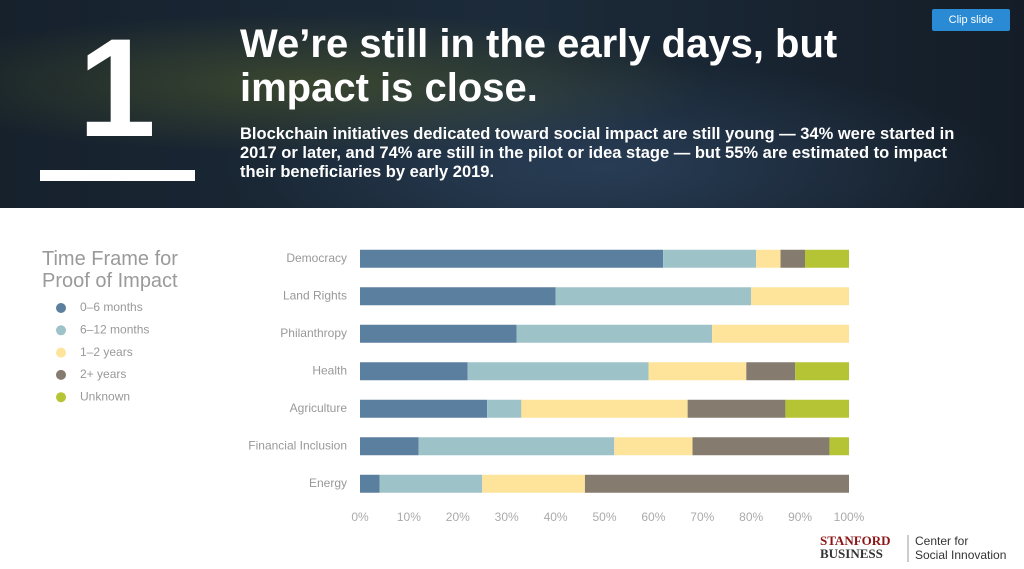 This screenshot has width=1024, height=569. I want to click on x-tick-label: 60%, so click(653, 517).